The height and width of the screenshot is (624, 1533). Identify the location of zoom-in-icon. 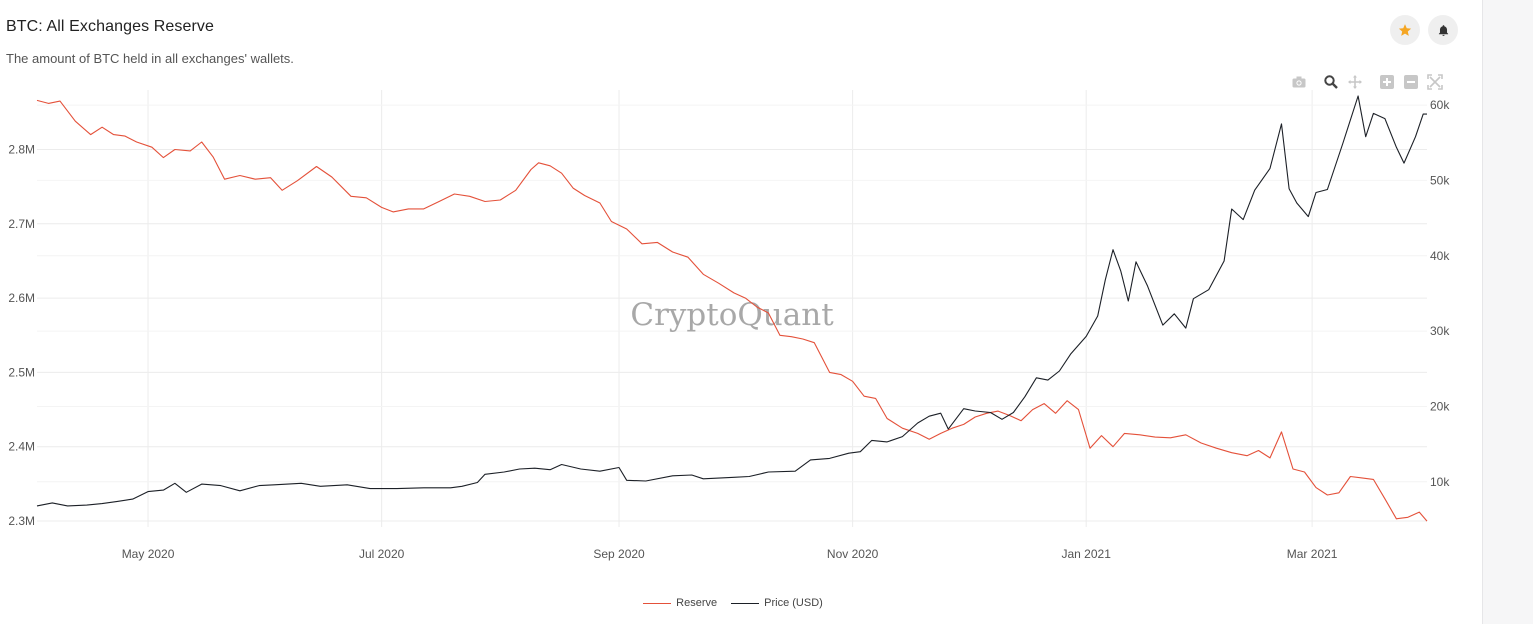
(1387, 82).